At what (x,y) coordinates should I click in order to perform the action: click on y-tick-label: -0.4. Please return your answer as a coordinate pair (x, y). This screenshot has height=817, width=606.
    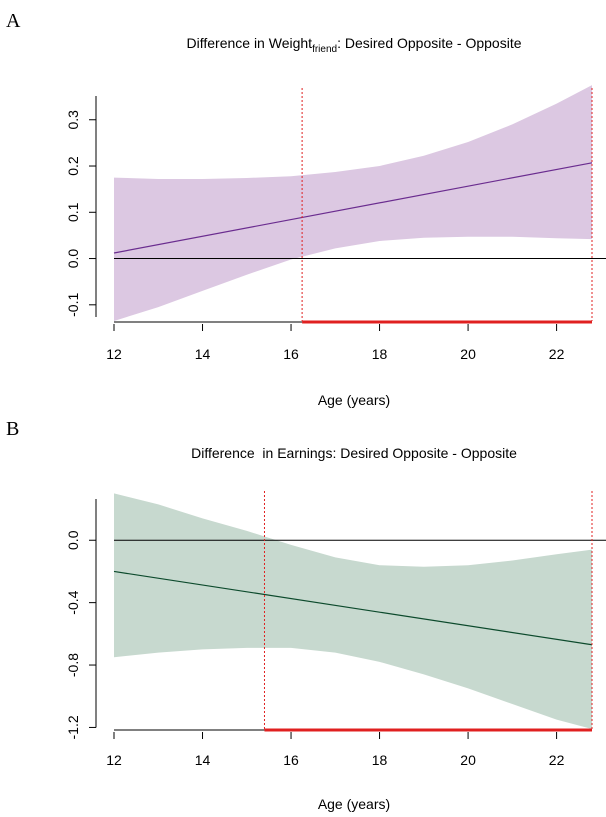
    Looking at the image, I should click on (73, 602).